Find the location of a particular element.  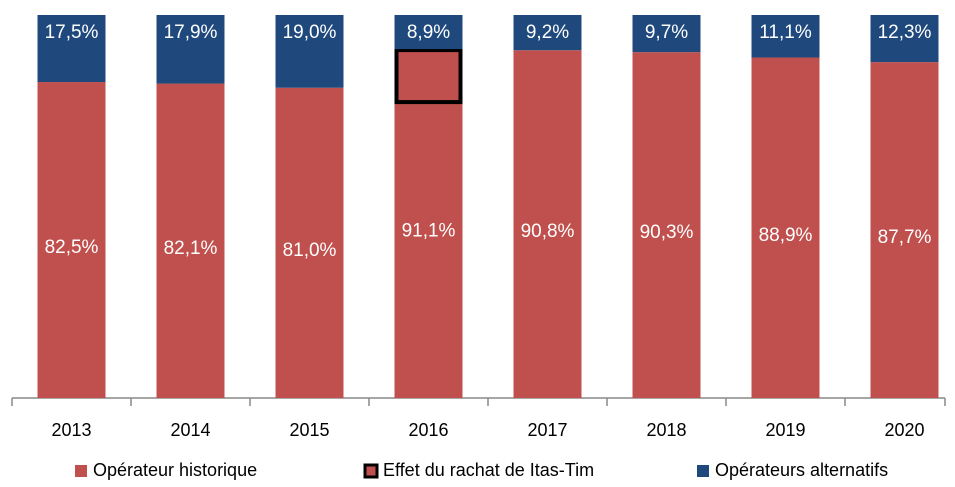

value-label: 12,3% is located at coordinates (905, 32).